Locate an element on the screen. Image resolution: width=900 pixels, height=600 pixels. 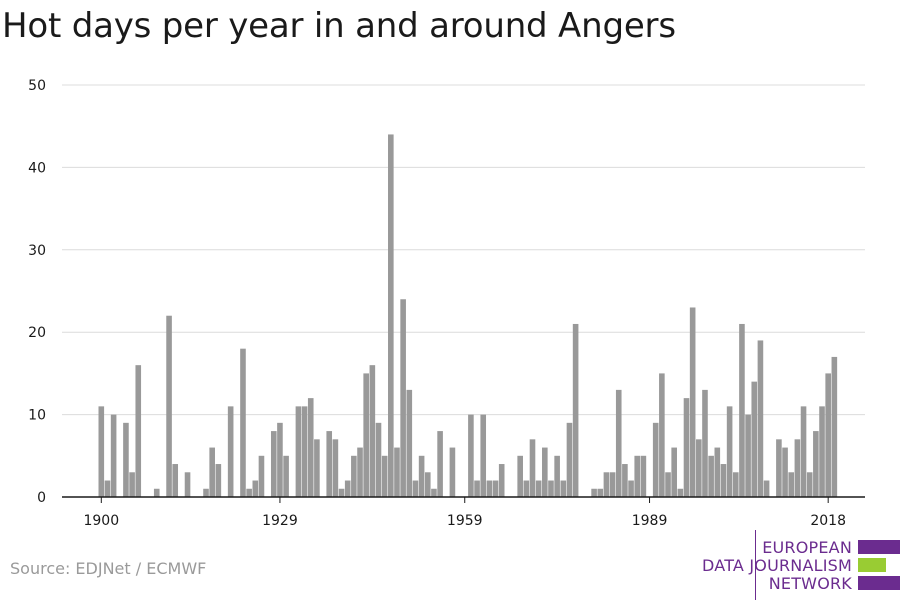
y-tick-label: 30 is located at coordinates (37, 251).